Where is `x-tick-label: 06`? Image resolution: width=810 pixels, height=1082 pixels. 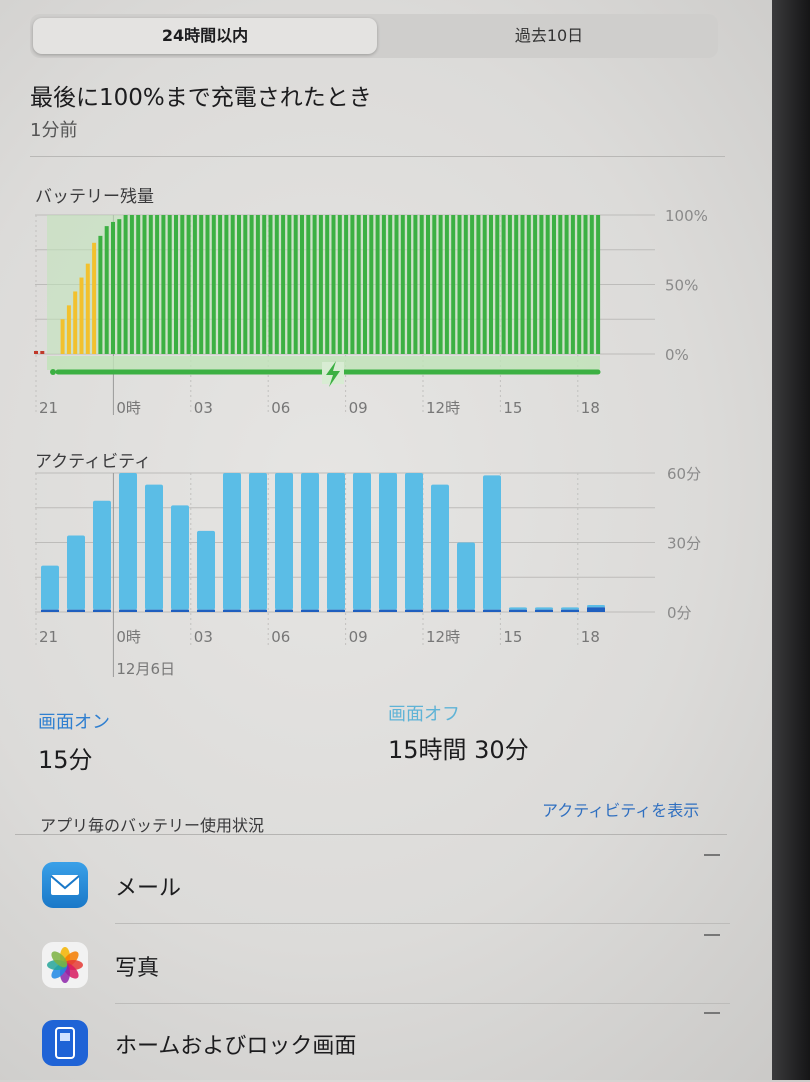
x-tick-label: 06 is located at coordinates (280, 408).